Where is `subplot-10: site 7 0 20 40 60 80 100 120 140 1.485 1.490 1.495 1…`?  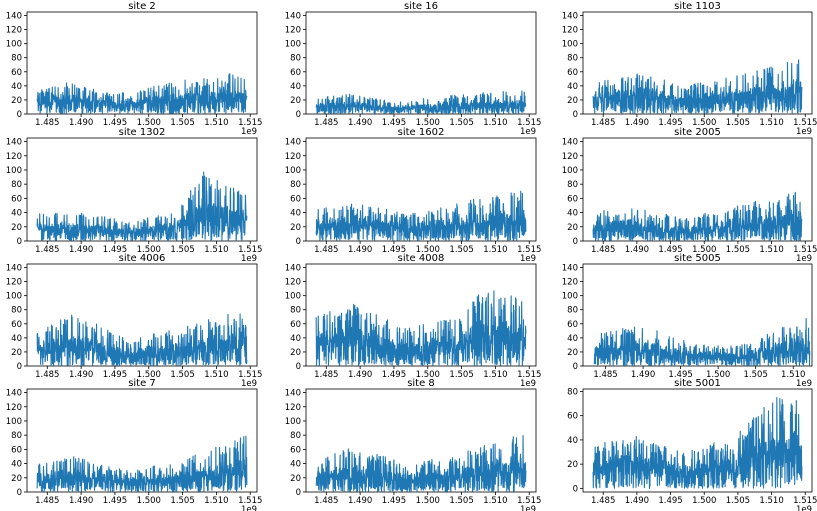
subplot-10: site 7 0 20 40 60 80 100 120 140 1.485 1.490 1.495 1… is located at coordinates (134, 444).